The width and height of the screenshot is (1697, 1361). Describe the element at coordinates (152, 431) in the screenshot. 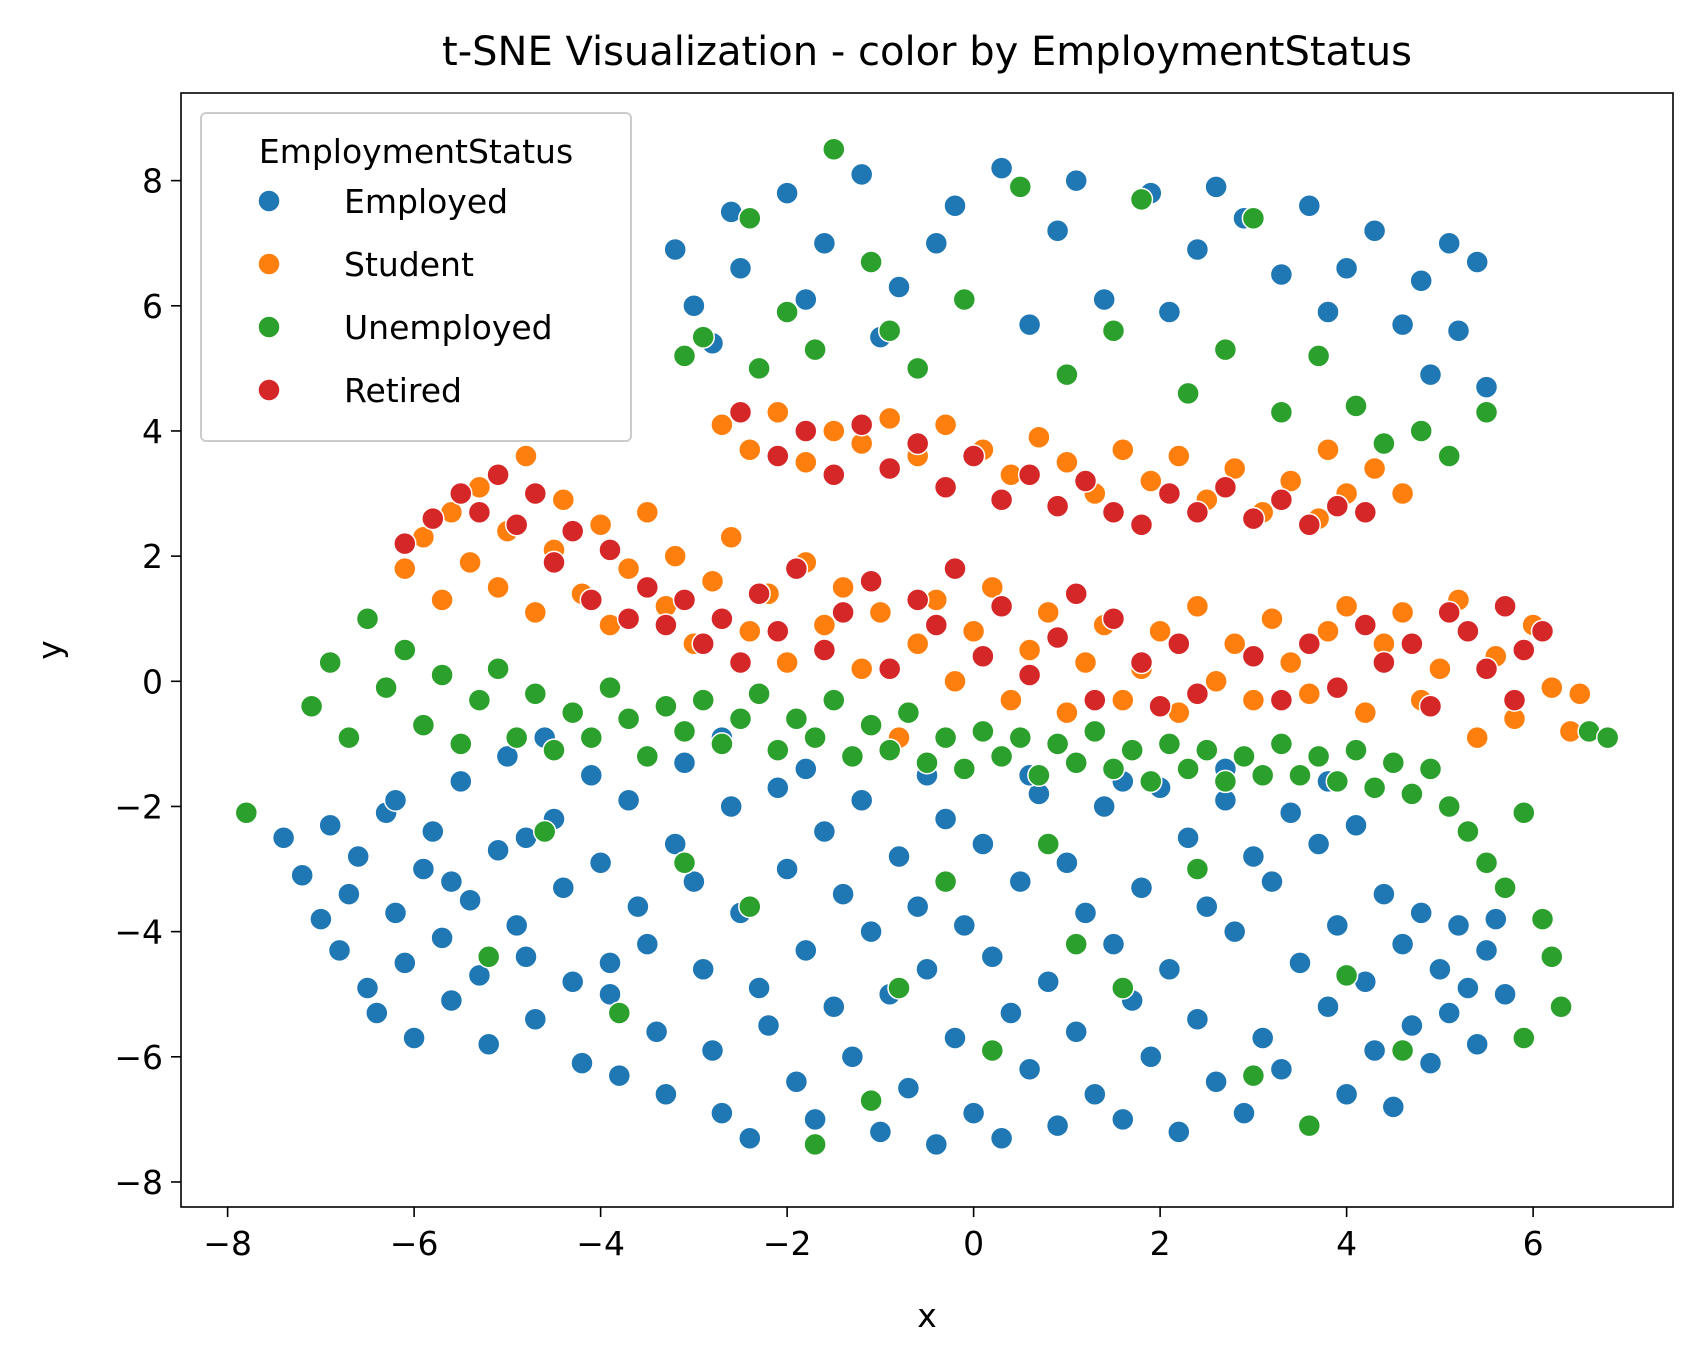

I see `y-tick-label: 4` at that location.